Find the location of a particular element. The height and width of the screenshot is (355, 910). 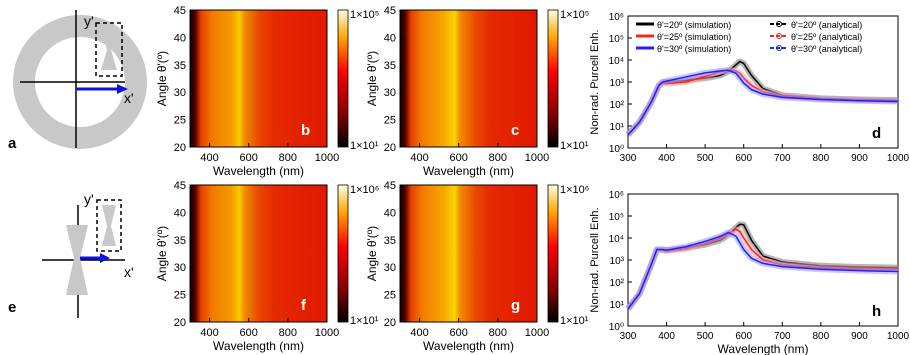

panel-label-h: h is located at coordinates (876, 311).